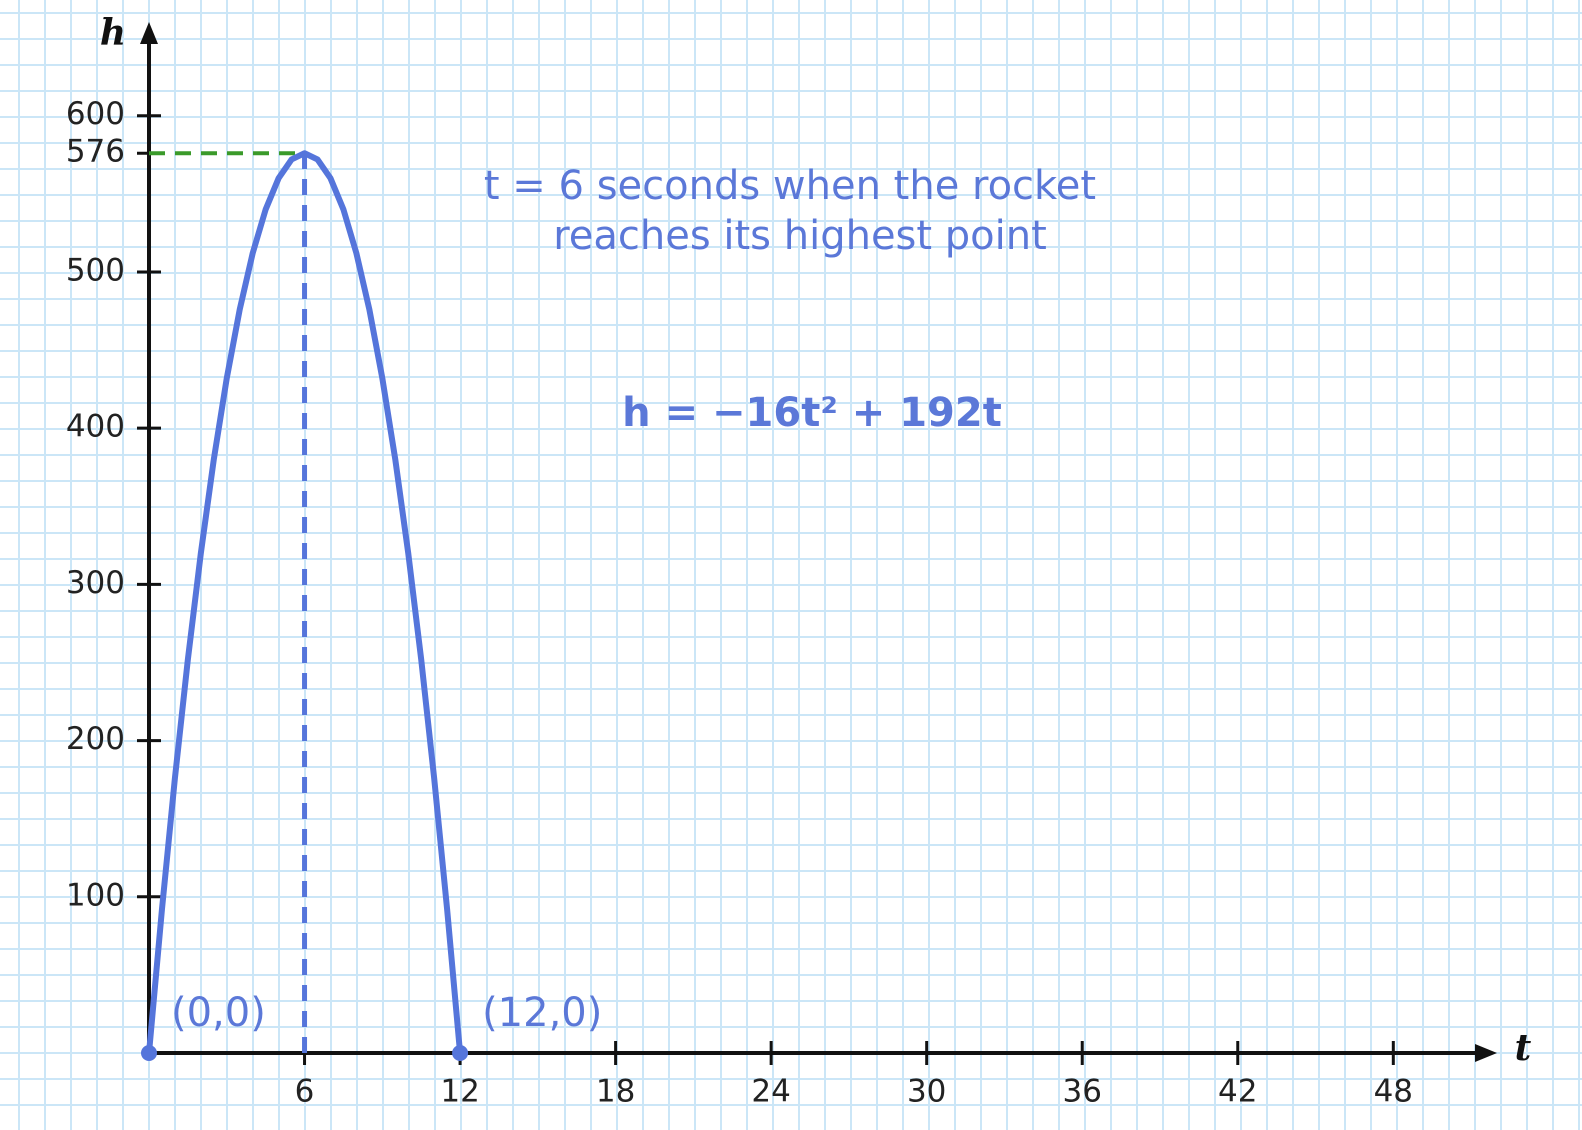 This screenshot has width=1582, height=1130. Describe the element at coordinates (542, 1013) in the screenshot. I see `point-label: (12,0)` at that location.